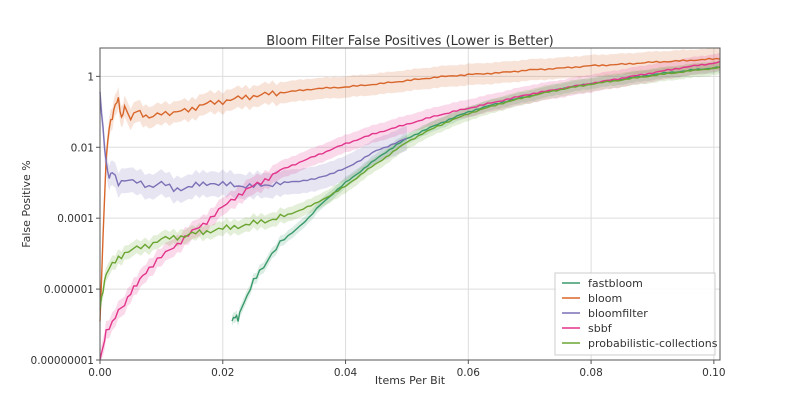  I want to click on band-bloomfilter, so click(253, 141).